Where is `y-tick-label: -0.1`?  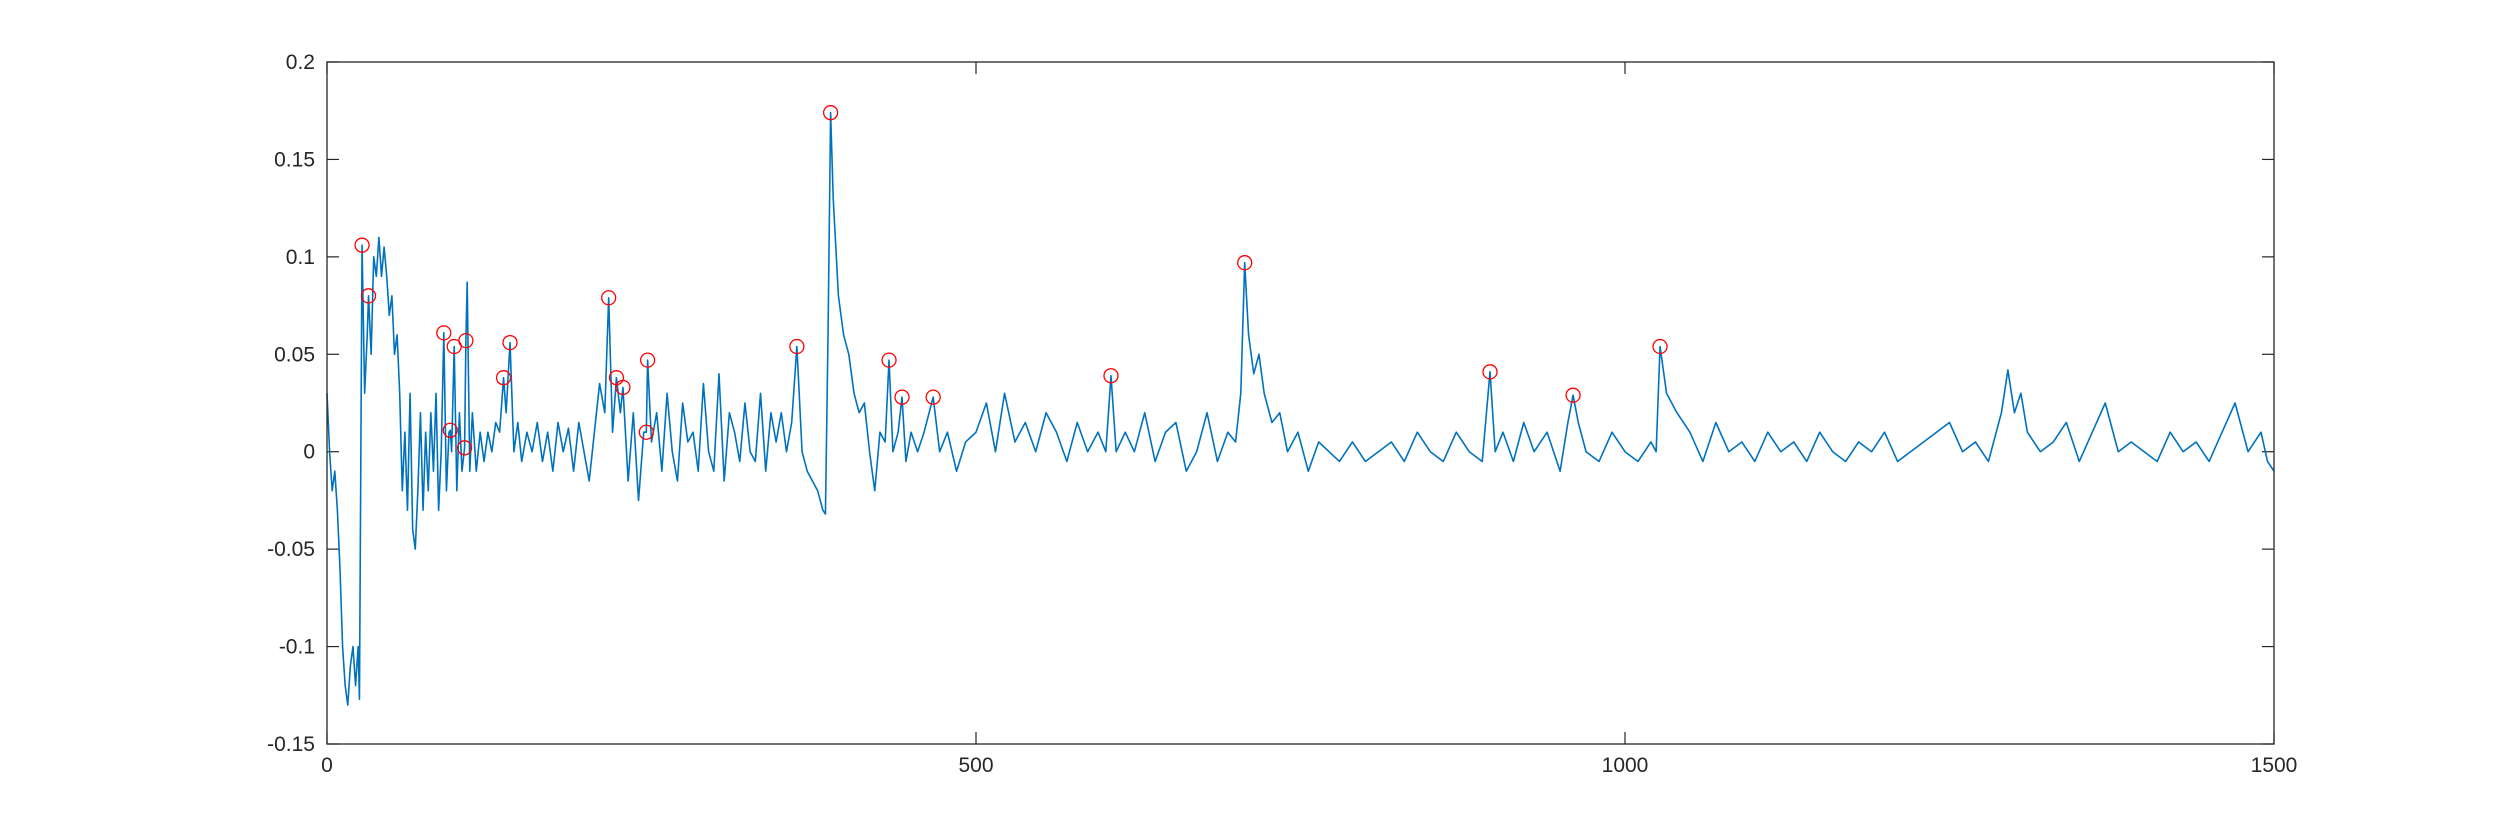 y-tick-label: -0.1 is located at coordinates (297, 647).